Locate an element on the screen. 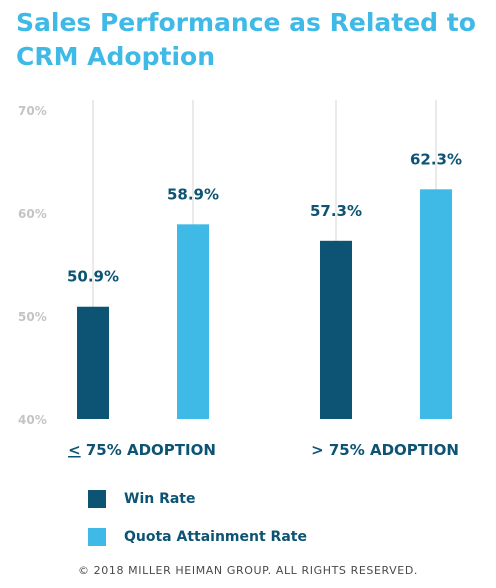 This screenshot has height=588, width=496. category-label: < 75% ADOPTION is located at coordinates (142, 450).